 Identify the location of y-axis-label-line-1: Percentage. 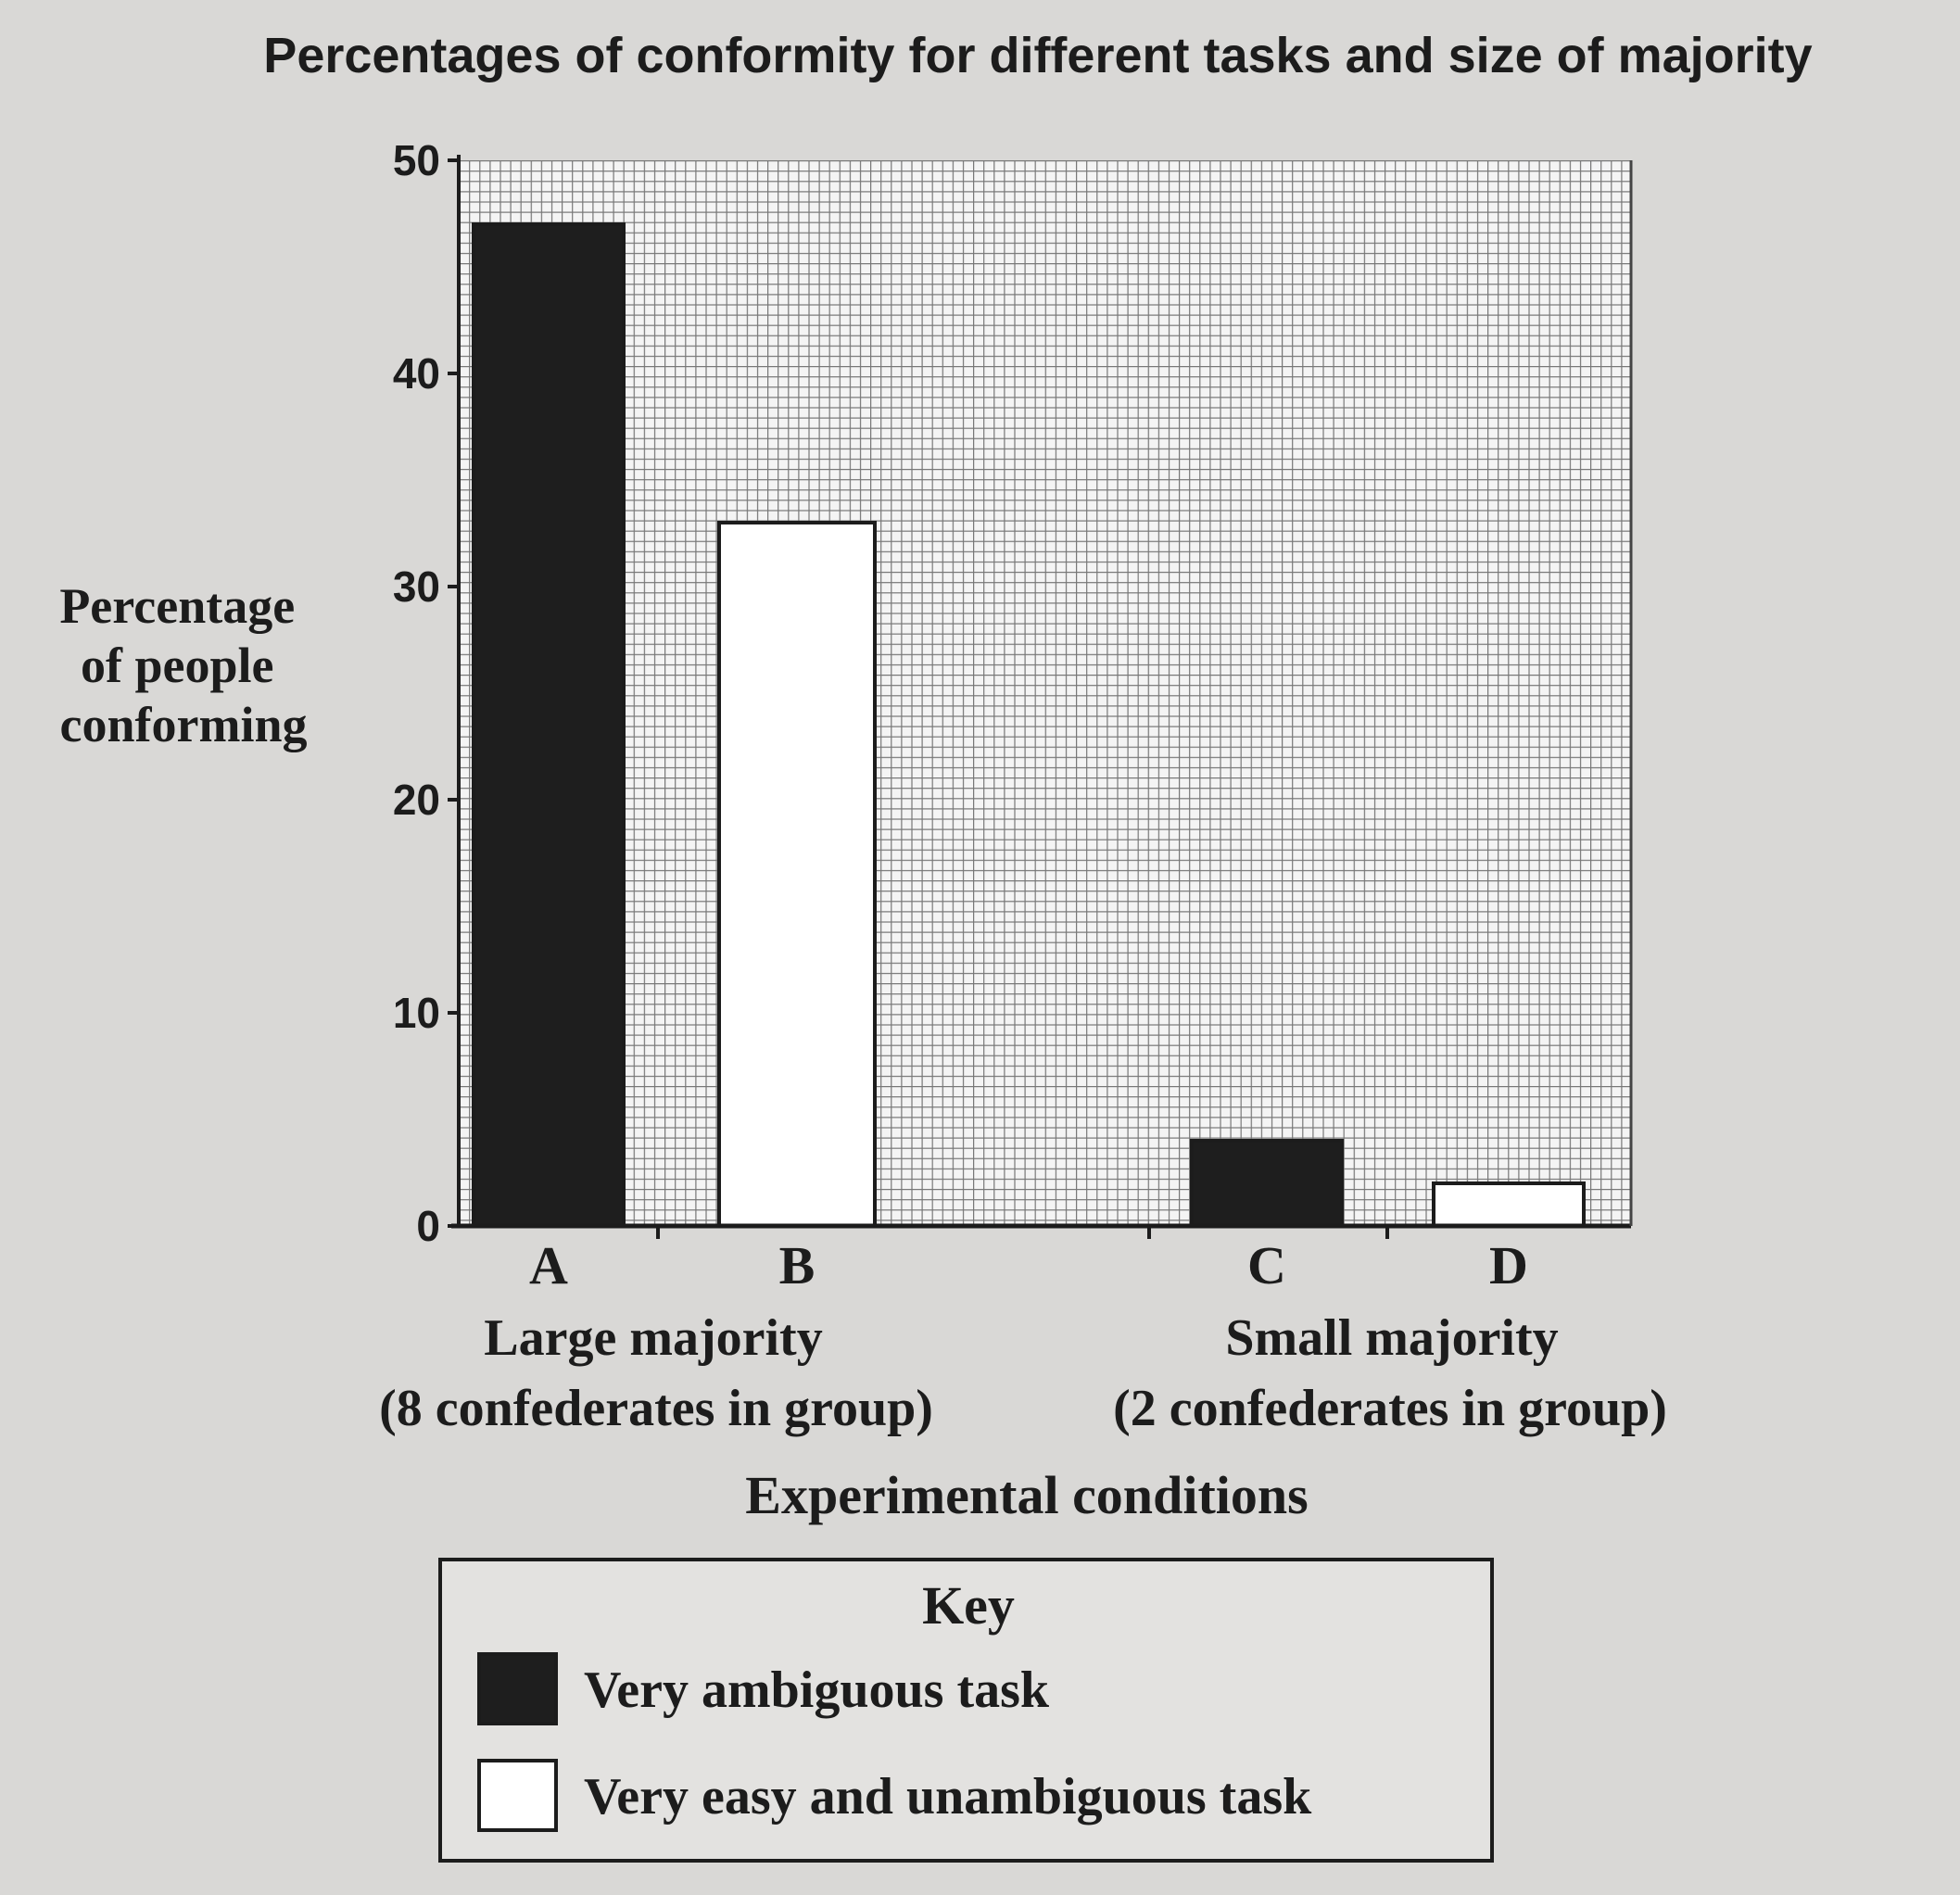
(177, 606).